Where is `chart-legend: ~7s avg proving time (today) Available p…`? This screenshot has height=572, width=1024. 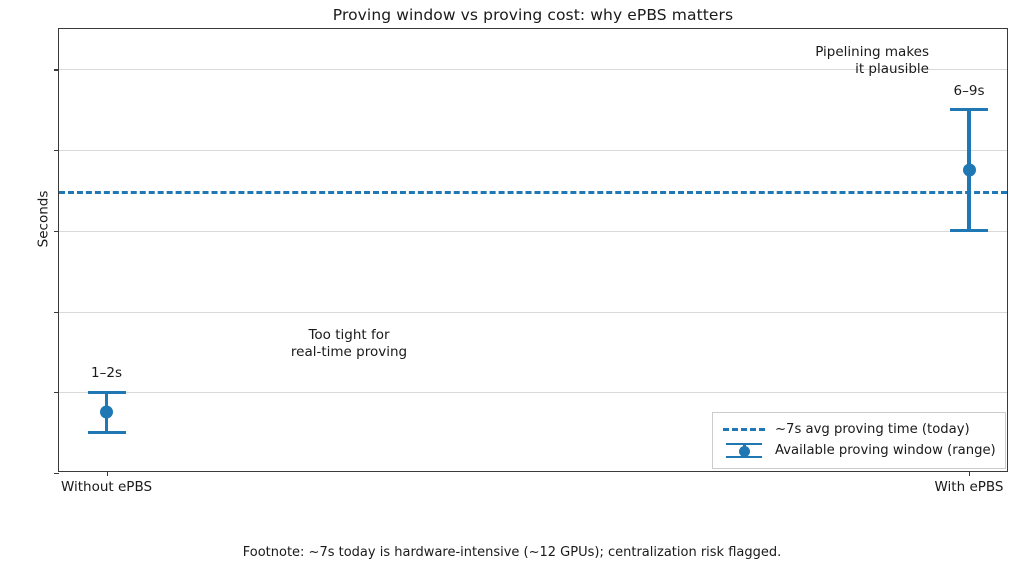 chart-legend: ~7s avg proving time (today) Available p… is located at coordinates (859, 440).